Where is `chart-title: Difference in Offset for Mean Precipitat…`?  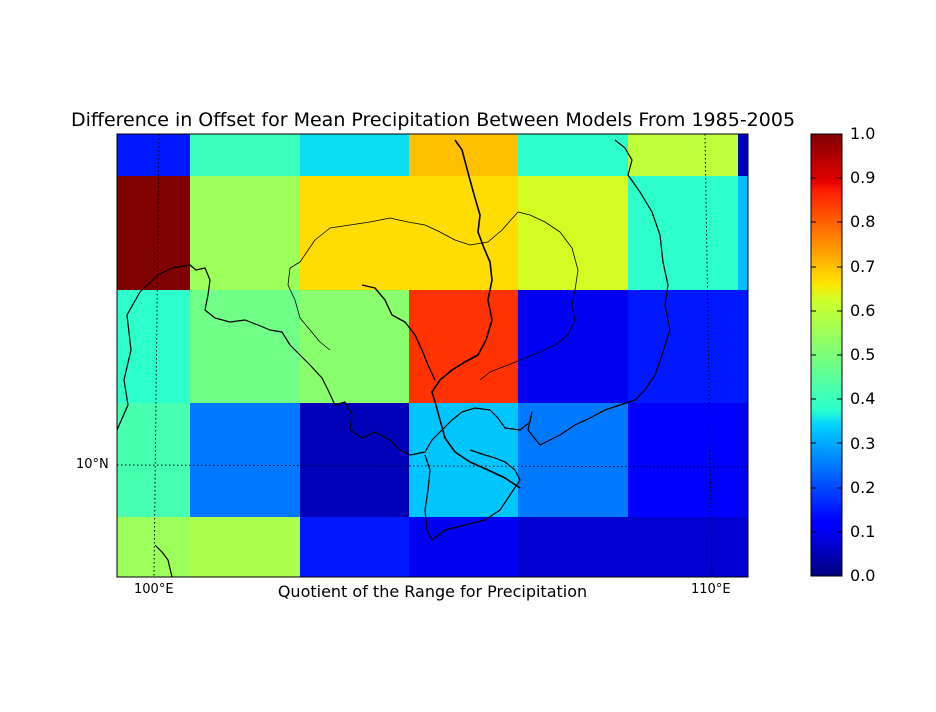 chart-title: Difference in Offset for Mean Precipitat… is located at coordinates (433, 120).